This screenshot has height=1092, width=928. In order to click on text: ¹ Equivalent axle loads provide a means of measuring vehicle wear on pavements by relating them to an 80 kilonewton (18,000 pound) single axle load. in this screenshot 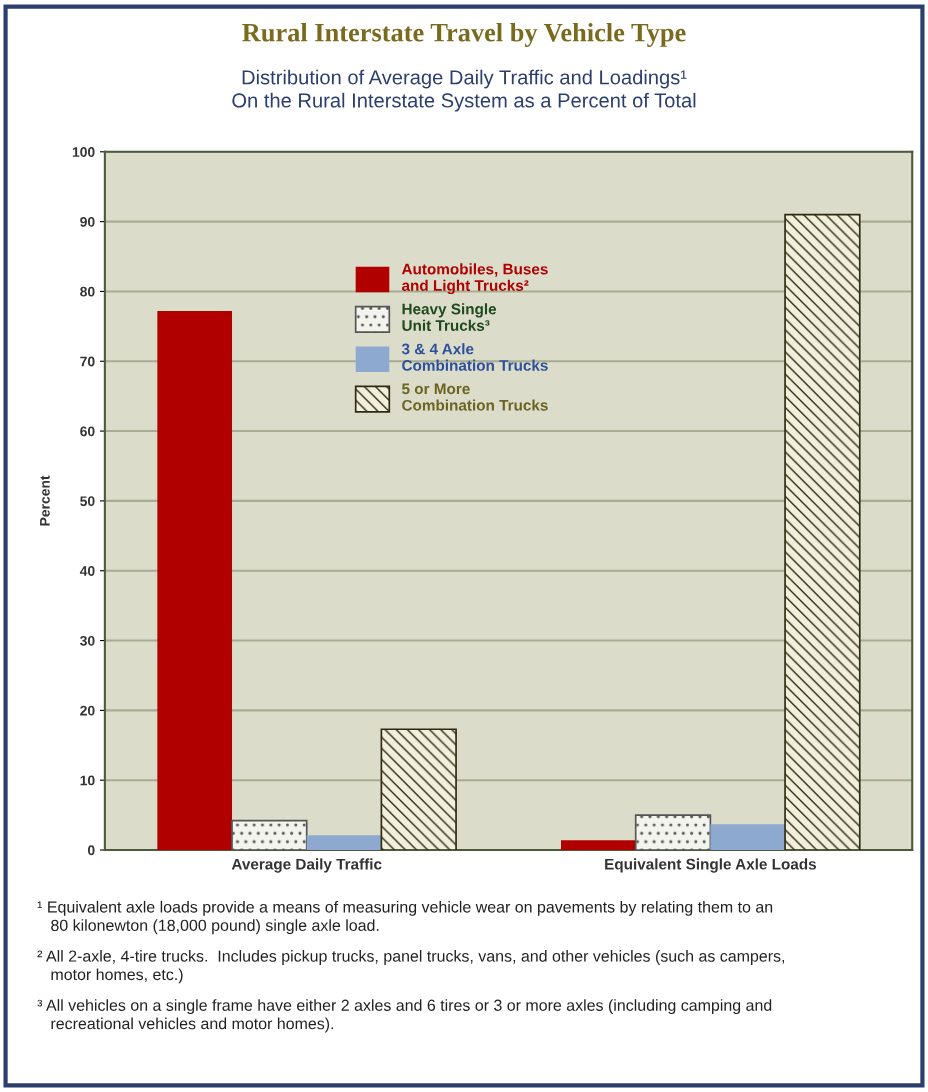, I will do `click(405, 917)`.